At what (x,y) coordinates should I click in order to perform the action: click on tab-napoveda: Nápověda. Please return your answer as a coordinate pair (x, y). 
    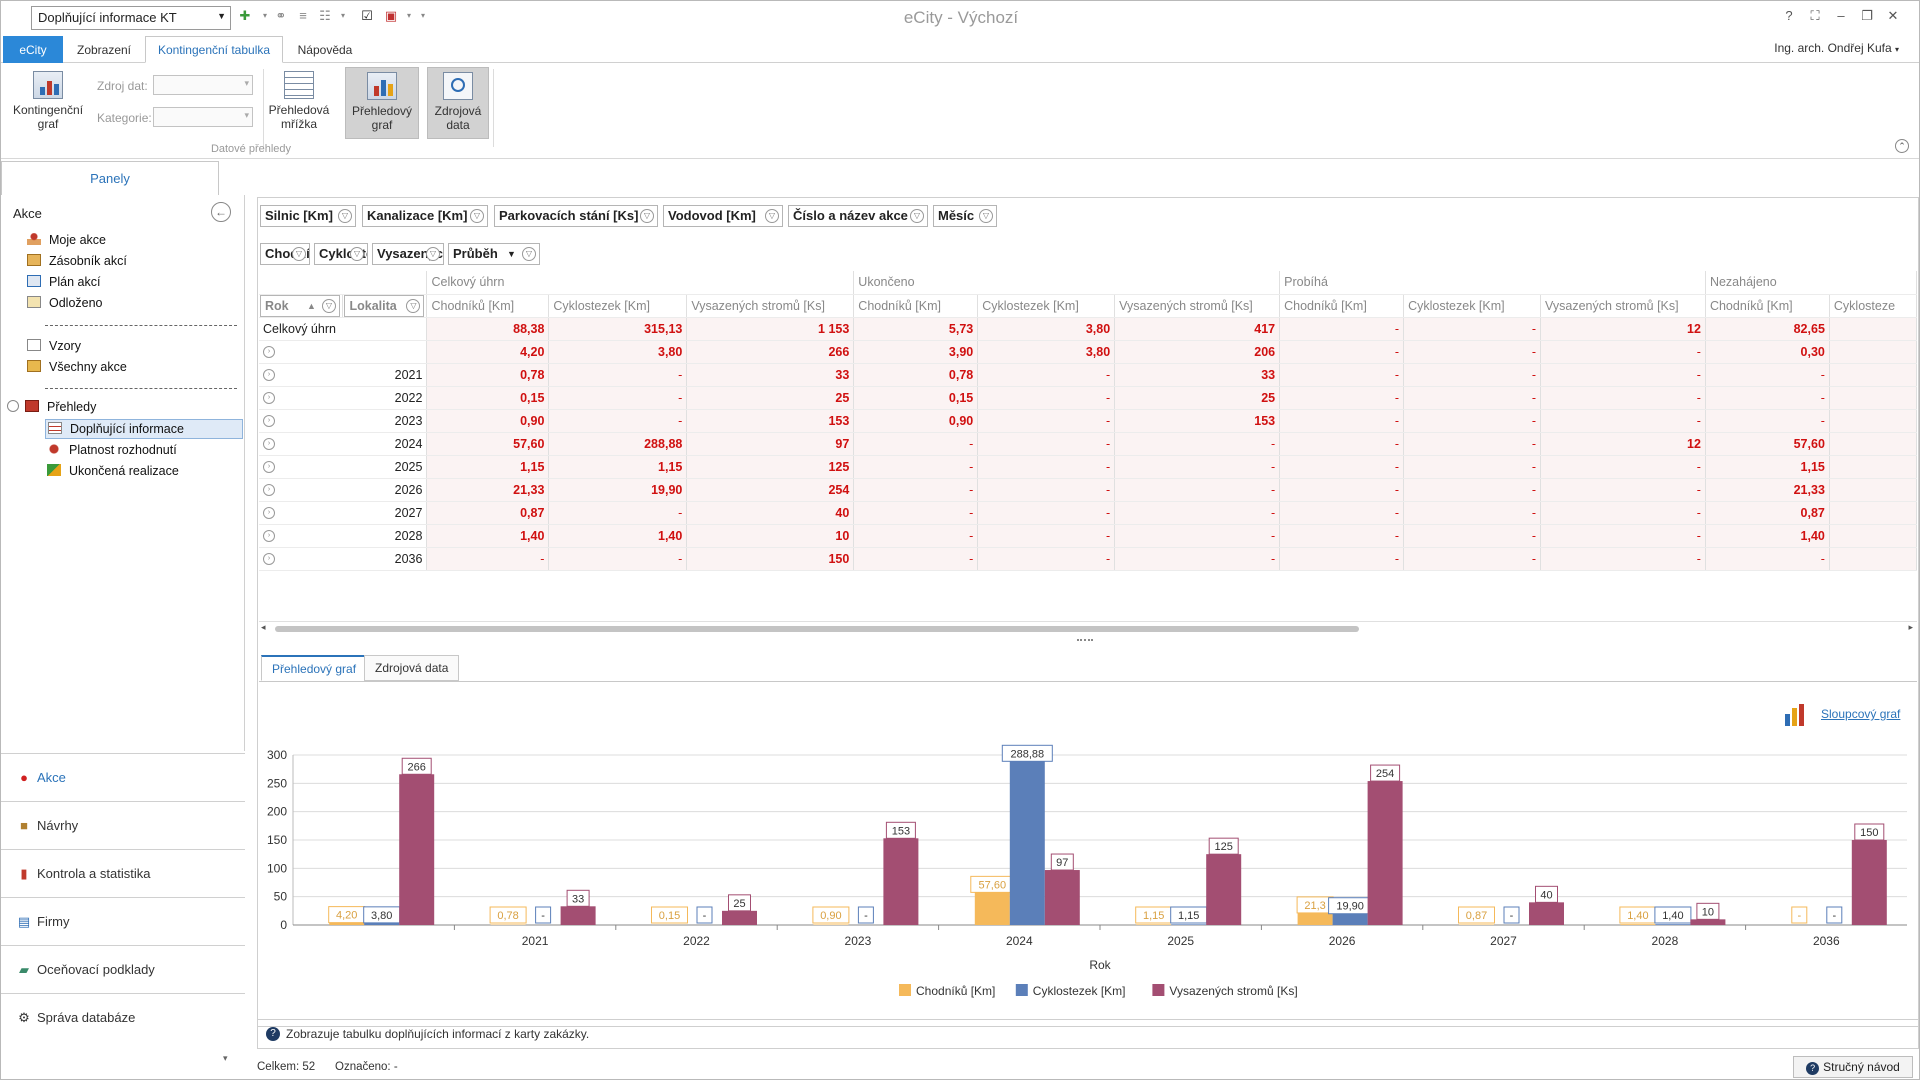
    Looking at the image, I should click on (325, 50).